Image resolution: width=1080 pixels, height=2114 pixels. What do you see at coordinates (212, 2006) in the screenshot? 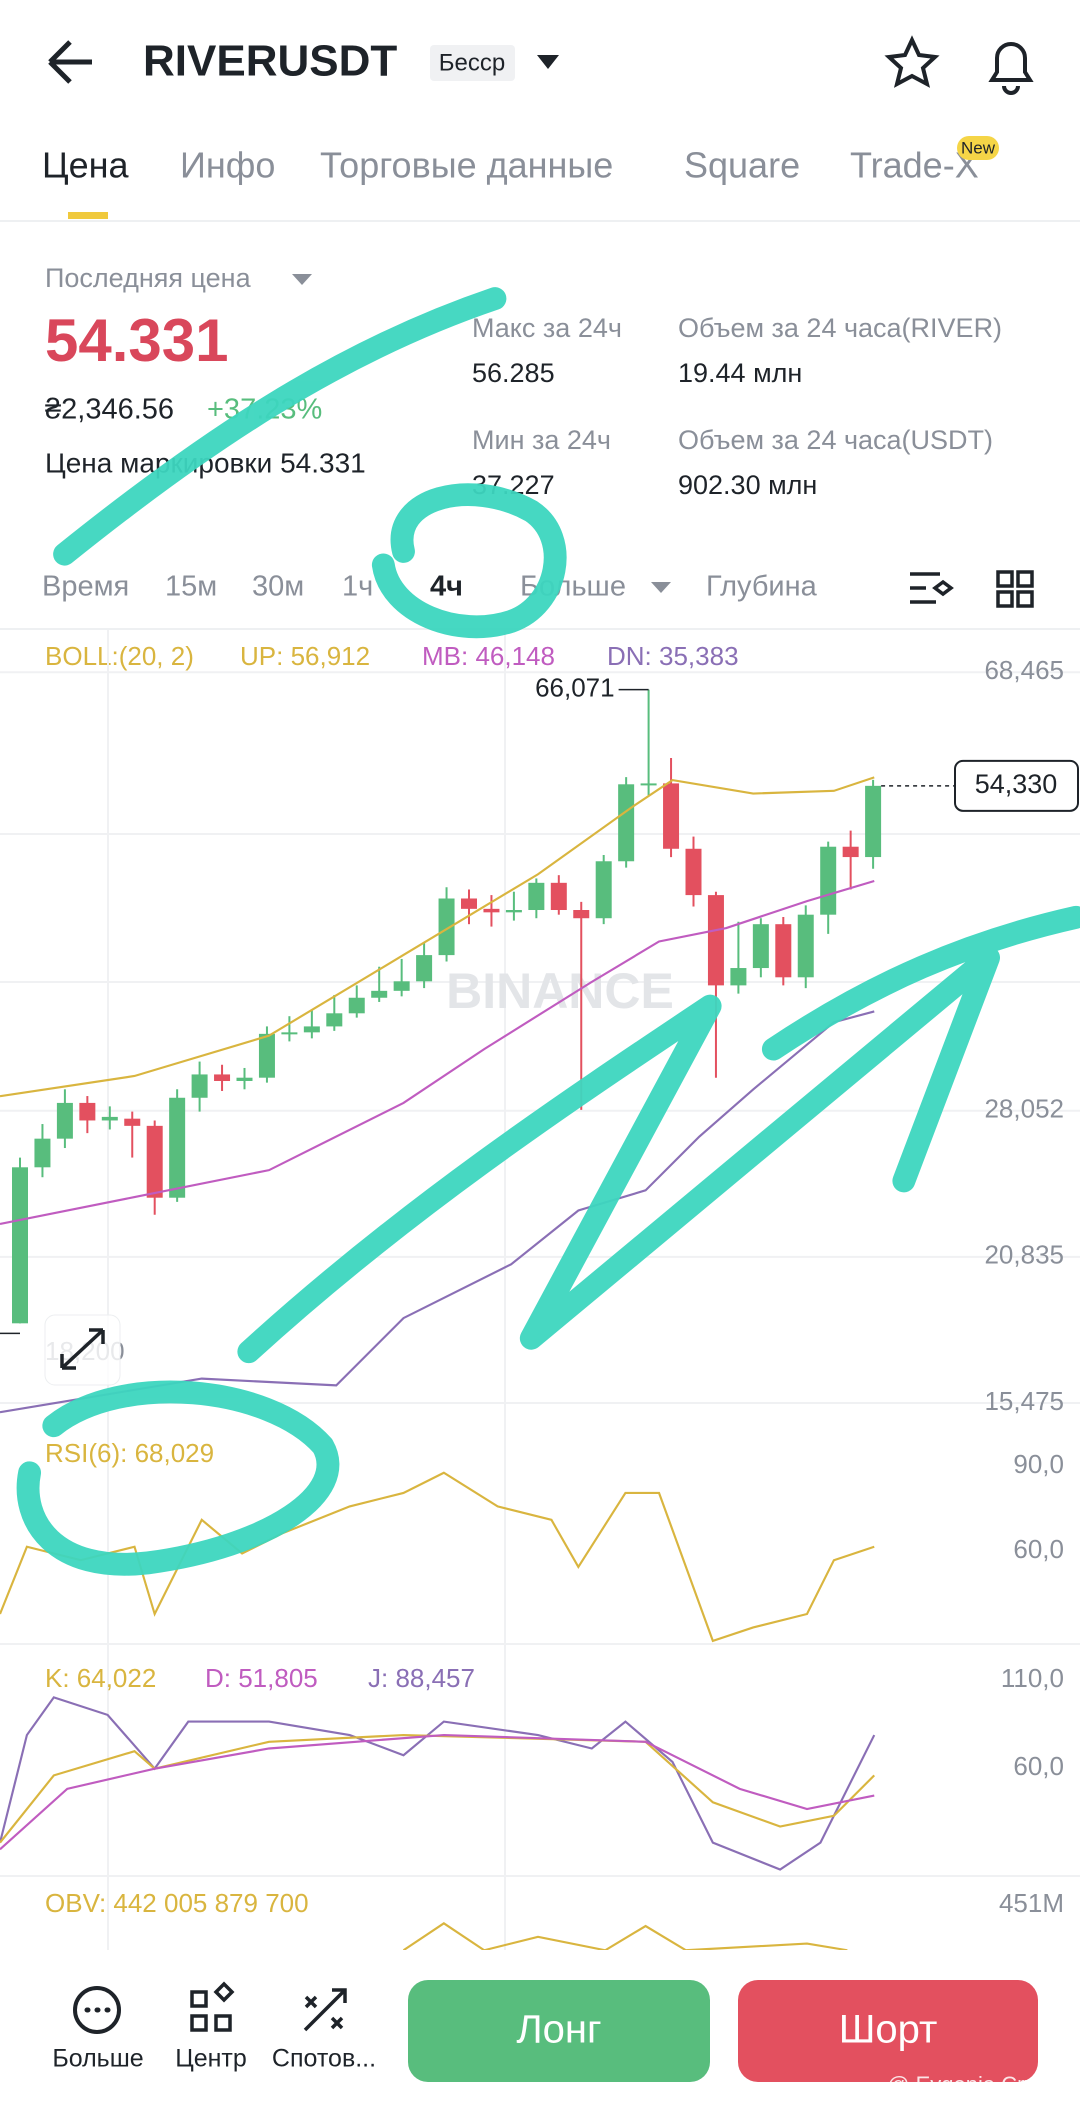
I see `center-icon` at bounding box center [212, 2006].